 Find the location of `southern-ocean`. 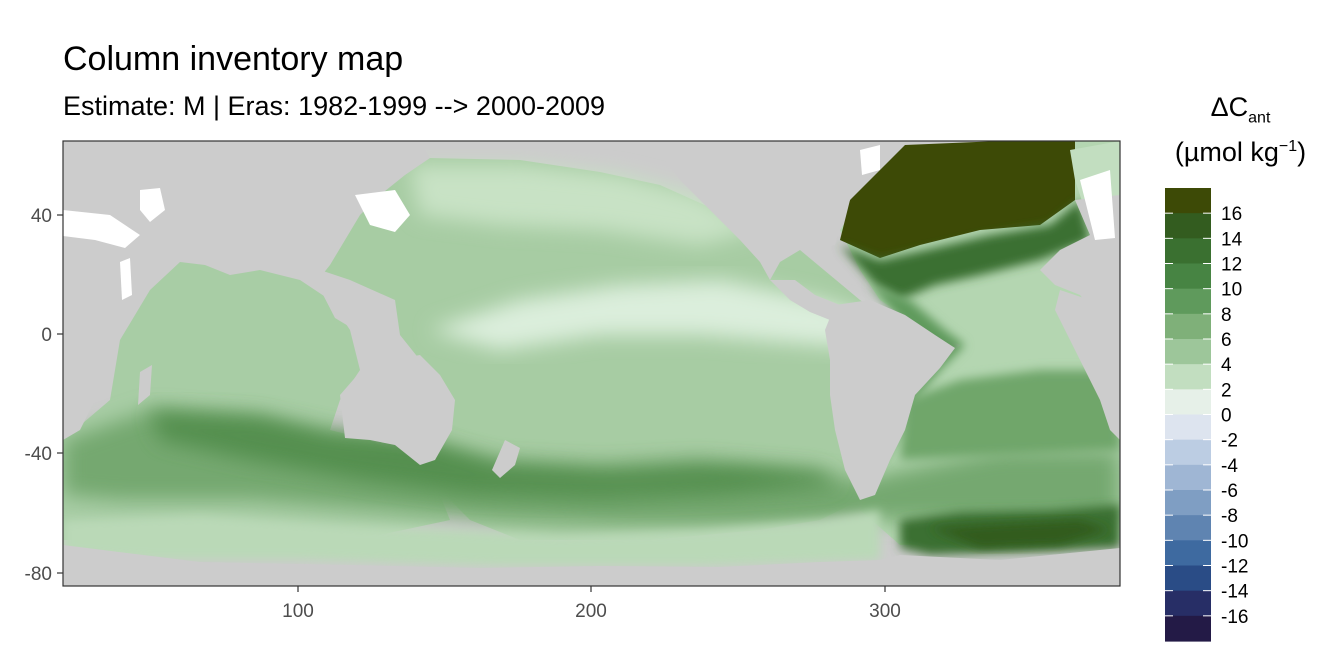

southern-ocean is located at coordinates (591, 467).